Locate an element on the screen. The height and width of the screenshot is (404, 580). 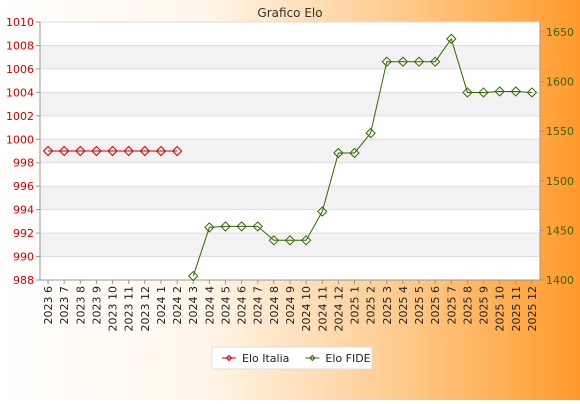
y-left-tick-label: 1004 is located at coordinates (20, 92).